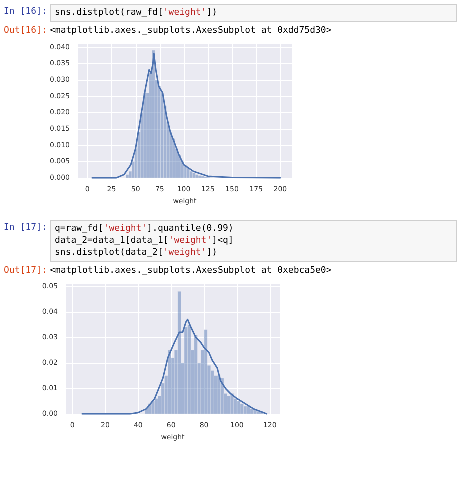 The width and height of the screenshot is (461, 478). Describe the element at coordinates (191, 271) in the screenshot. I see `text: <matplotlib.axes._subplots.AxesSubplot at 0xebca5e0>` at that location.